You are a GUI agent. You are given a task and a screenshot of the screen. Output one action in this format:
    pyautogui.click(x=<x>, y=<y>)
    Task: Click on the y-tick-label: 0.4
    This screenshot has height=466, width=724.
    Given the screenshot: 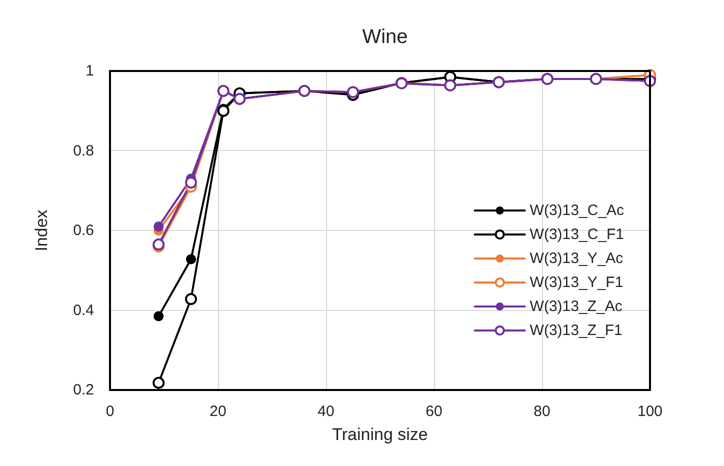 What is the action you would take?
    pyautogui.click(x=83, y=310)
    